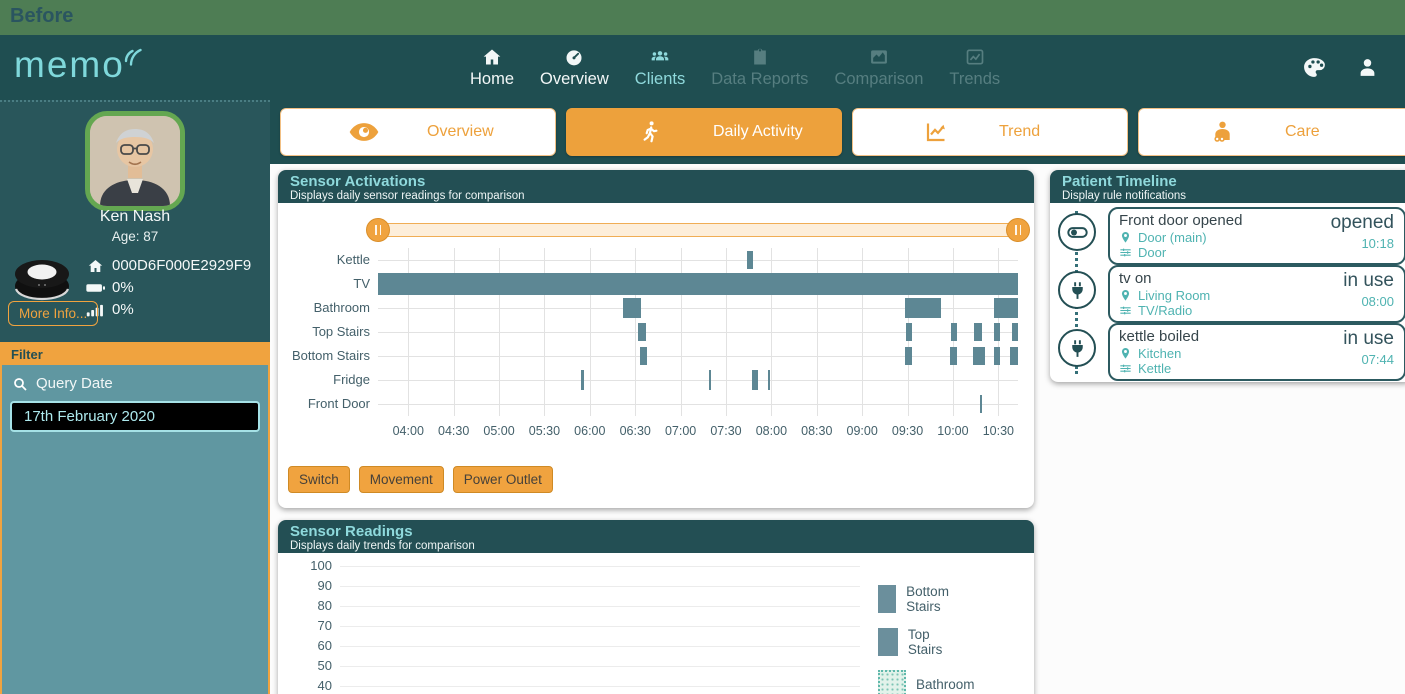  Describe the element at coordinates (975, 78) in the screenshot. I see `nav-item-label: Trends` at that location.